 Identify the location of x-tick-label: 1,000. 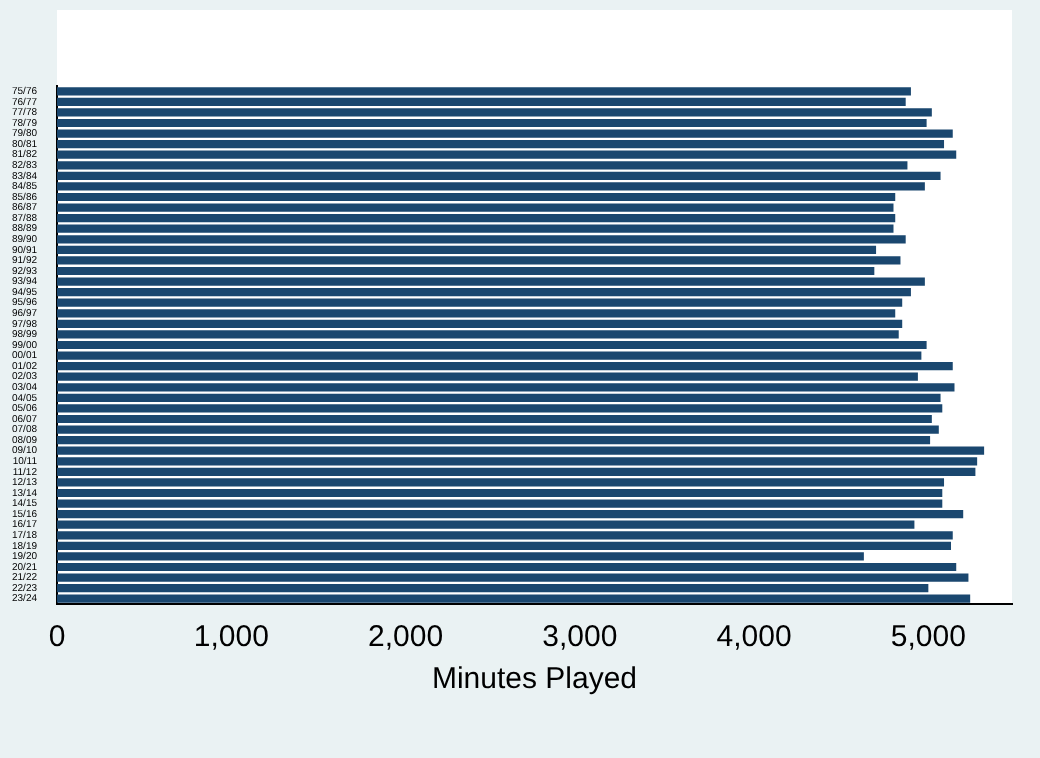
(231, 637).